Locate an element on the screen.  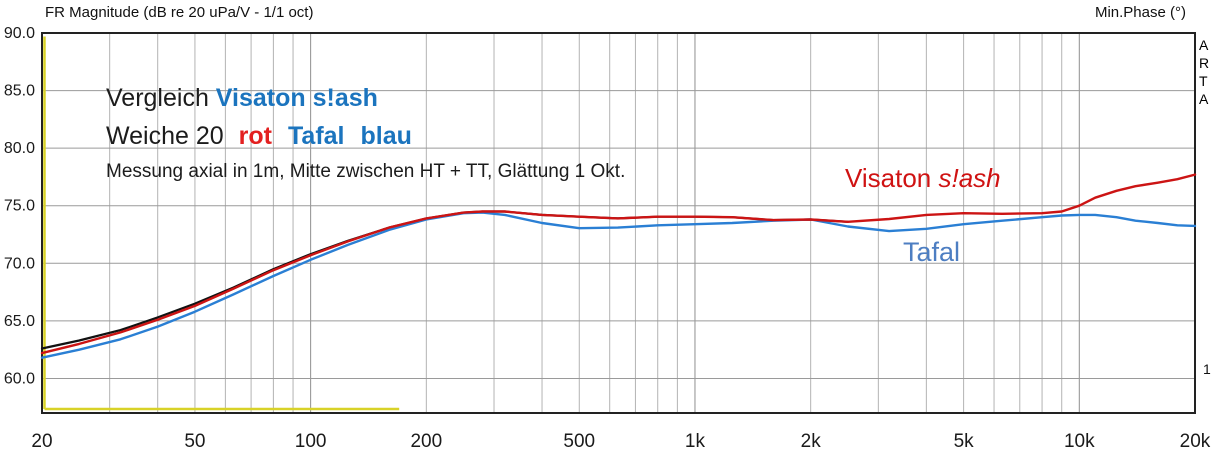
arta-watermark: ARTA is located at coordinates (1204, 72).